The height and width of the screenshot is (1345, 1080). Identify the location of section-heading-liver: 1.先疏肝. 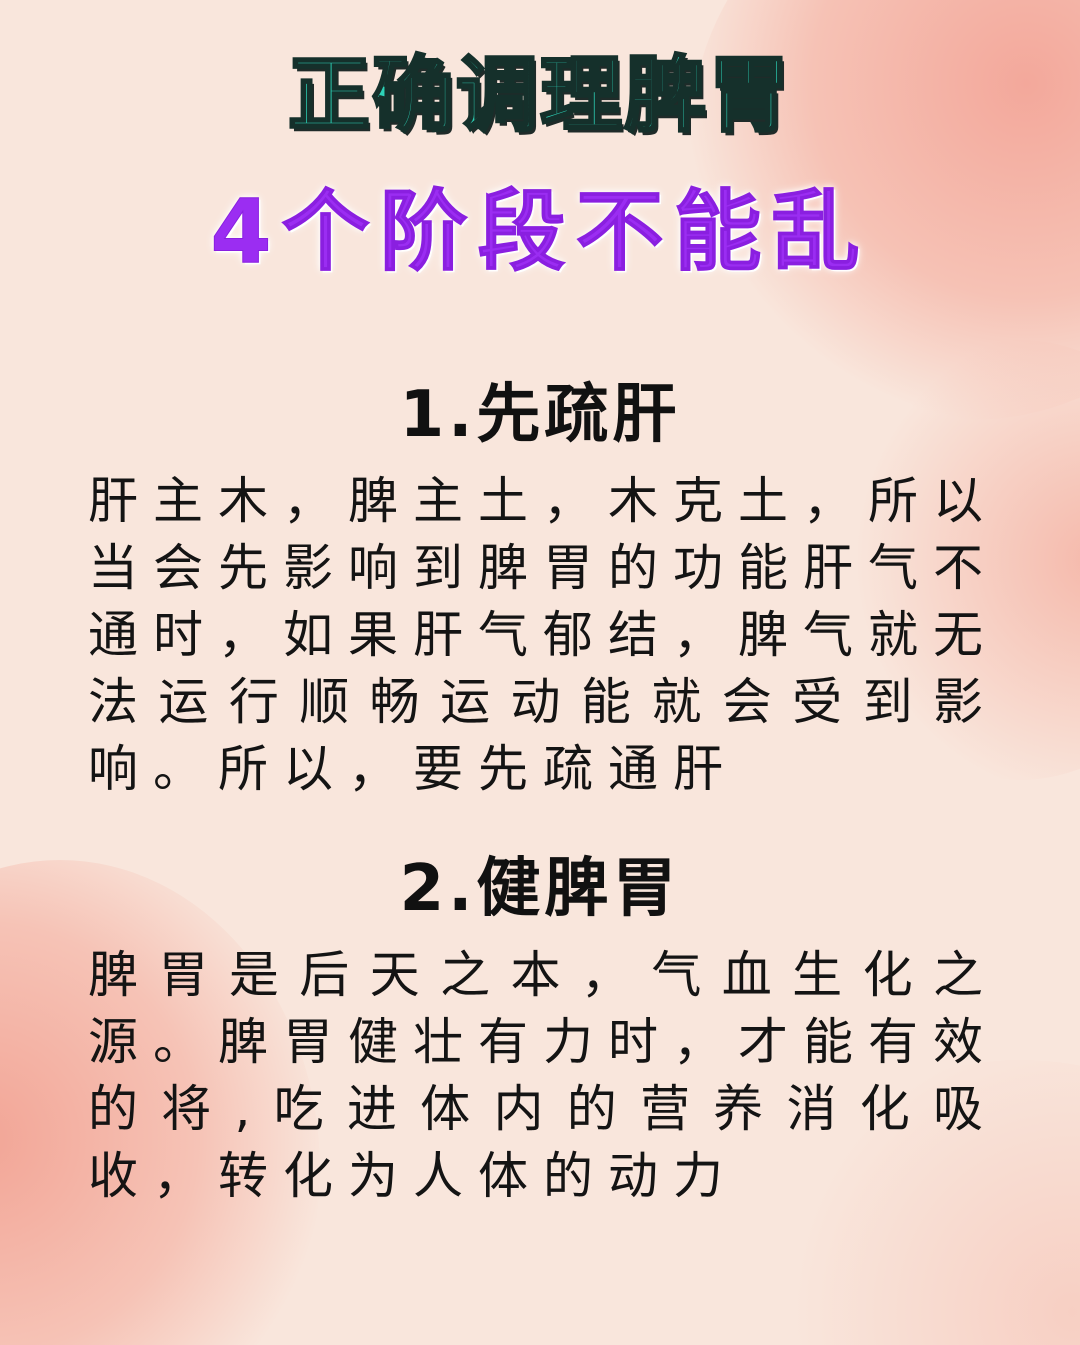
(540, 415).